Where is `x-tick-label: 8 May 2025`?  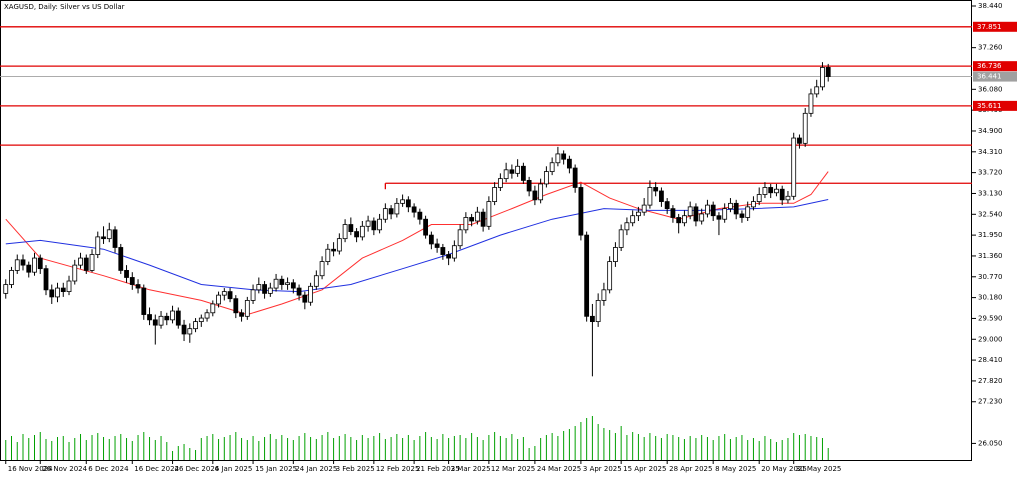
x-tick-label: 8 May 2025 is located at coordinates (735, 469).